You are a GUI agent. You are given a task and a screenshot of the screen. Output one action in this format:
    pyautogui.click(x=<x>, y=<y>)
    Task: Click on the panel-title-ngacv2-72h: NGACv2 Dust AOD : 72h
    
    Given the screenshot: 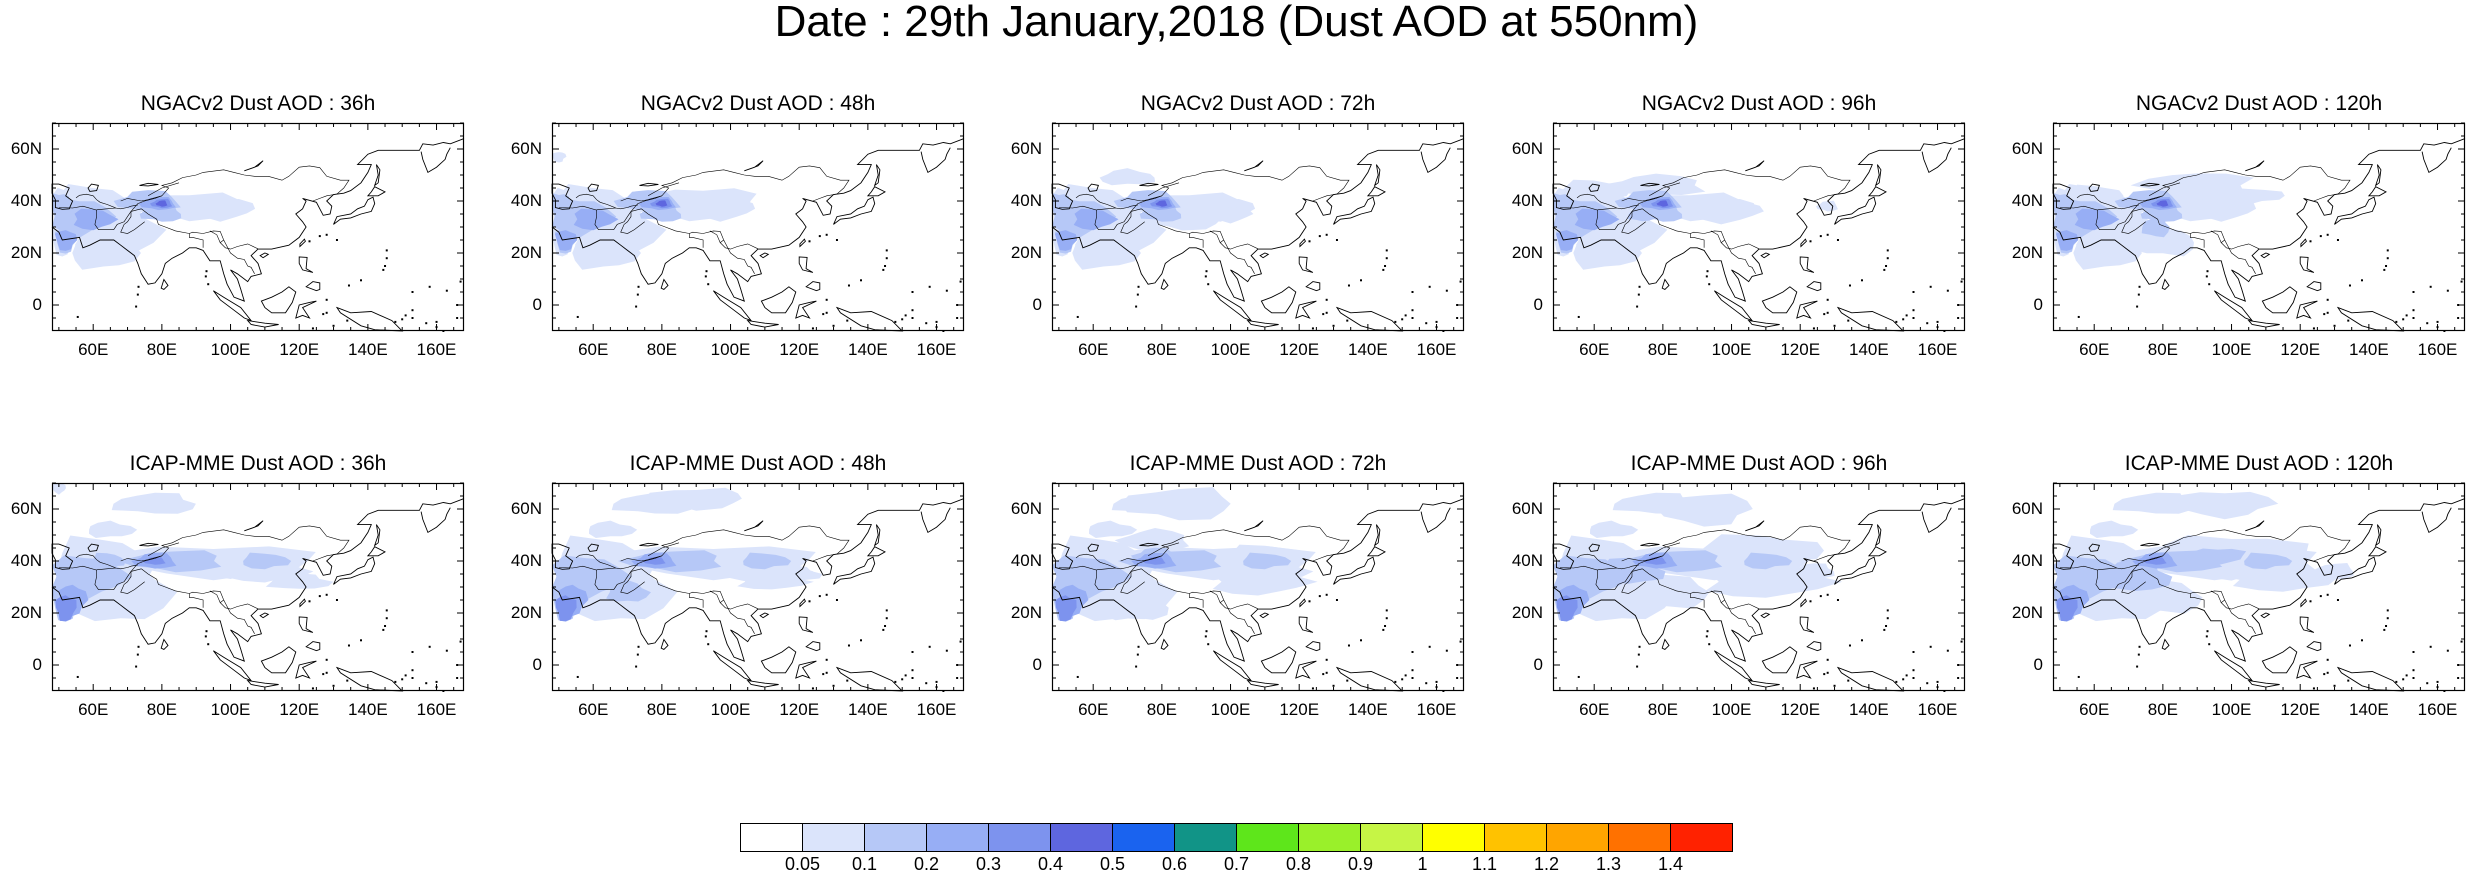 What is the action you would take?
    pyautogui.click(x=1258, y=103)
    